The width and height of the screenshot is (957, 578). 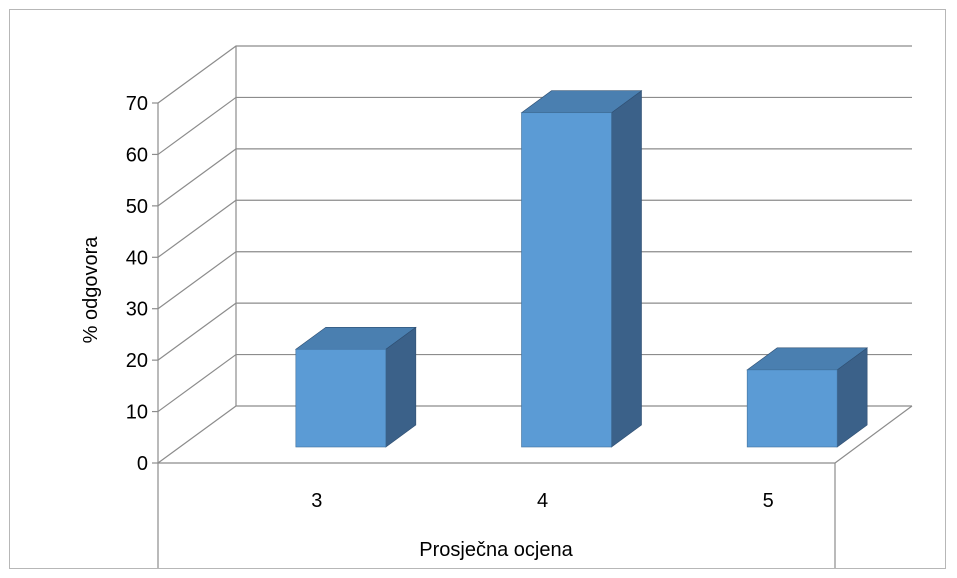 What do you see at coordinates (137, 361) in the screenshot?
I see `y-tick-label: 20` at bounding box center [137, 361].